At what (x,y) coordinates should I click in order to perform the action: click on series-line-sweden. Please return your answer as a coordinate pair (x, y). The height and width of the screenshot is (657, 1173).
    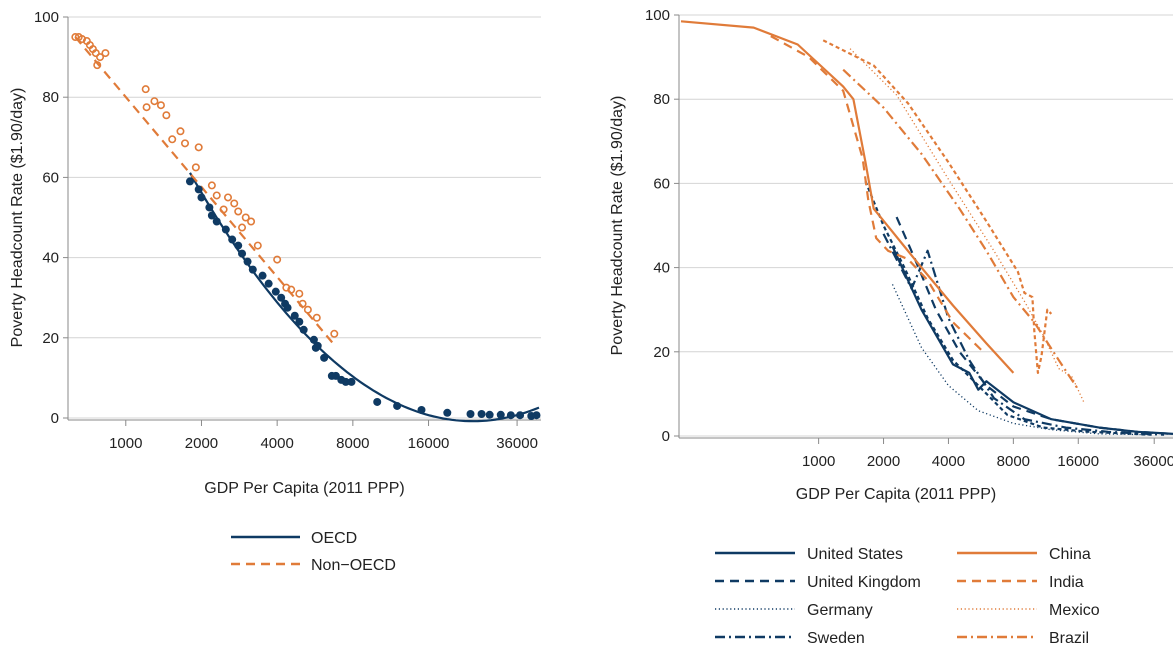
    Looking at the image, I should click on (1023, 334).